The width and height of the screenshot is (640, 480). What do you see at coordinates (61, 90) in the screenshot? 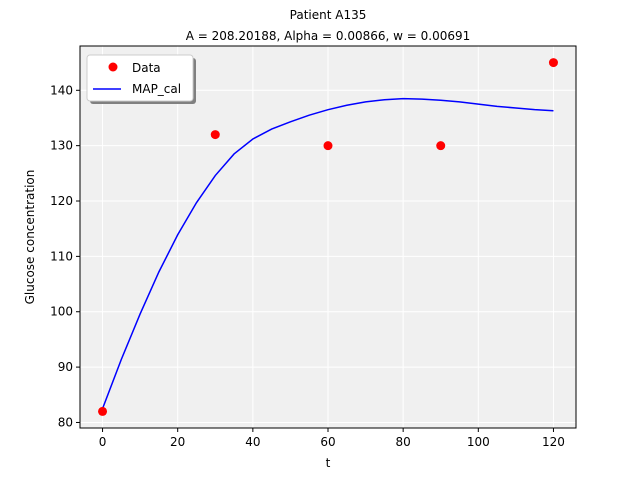
I see `y-tick-label: 140` at bounding box center [61, 90].